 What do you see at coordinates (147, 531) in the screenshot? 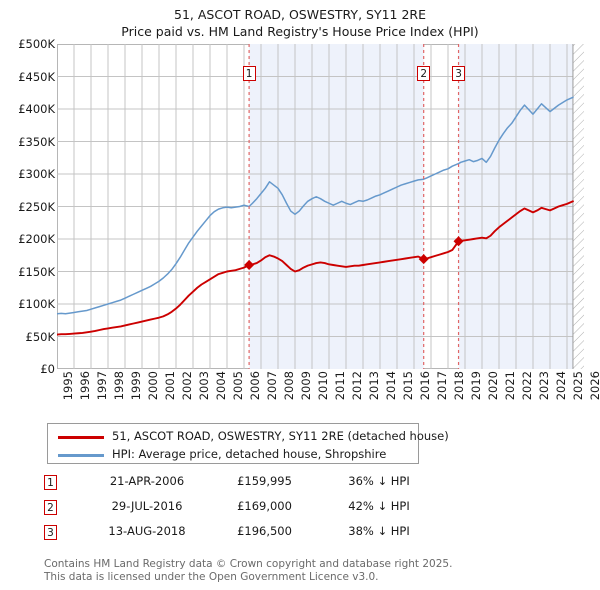
I see `transaction-date: 13-AUG-2018` at bounding box center [147, 531].